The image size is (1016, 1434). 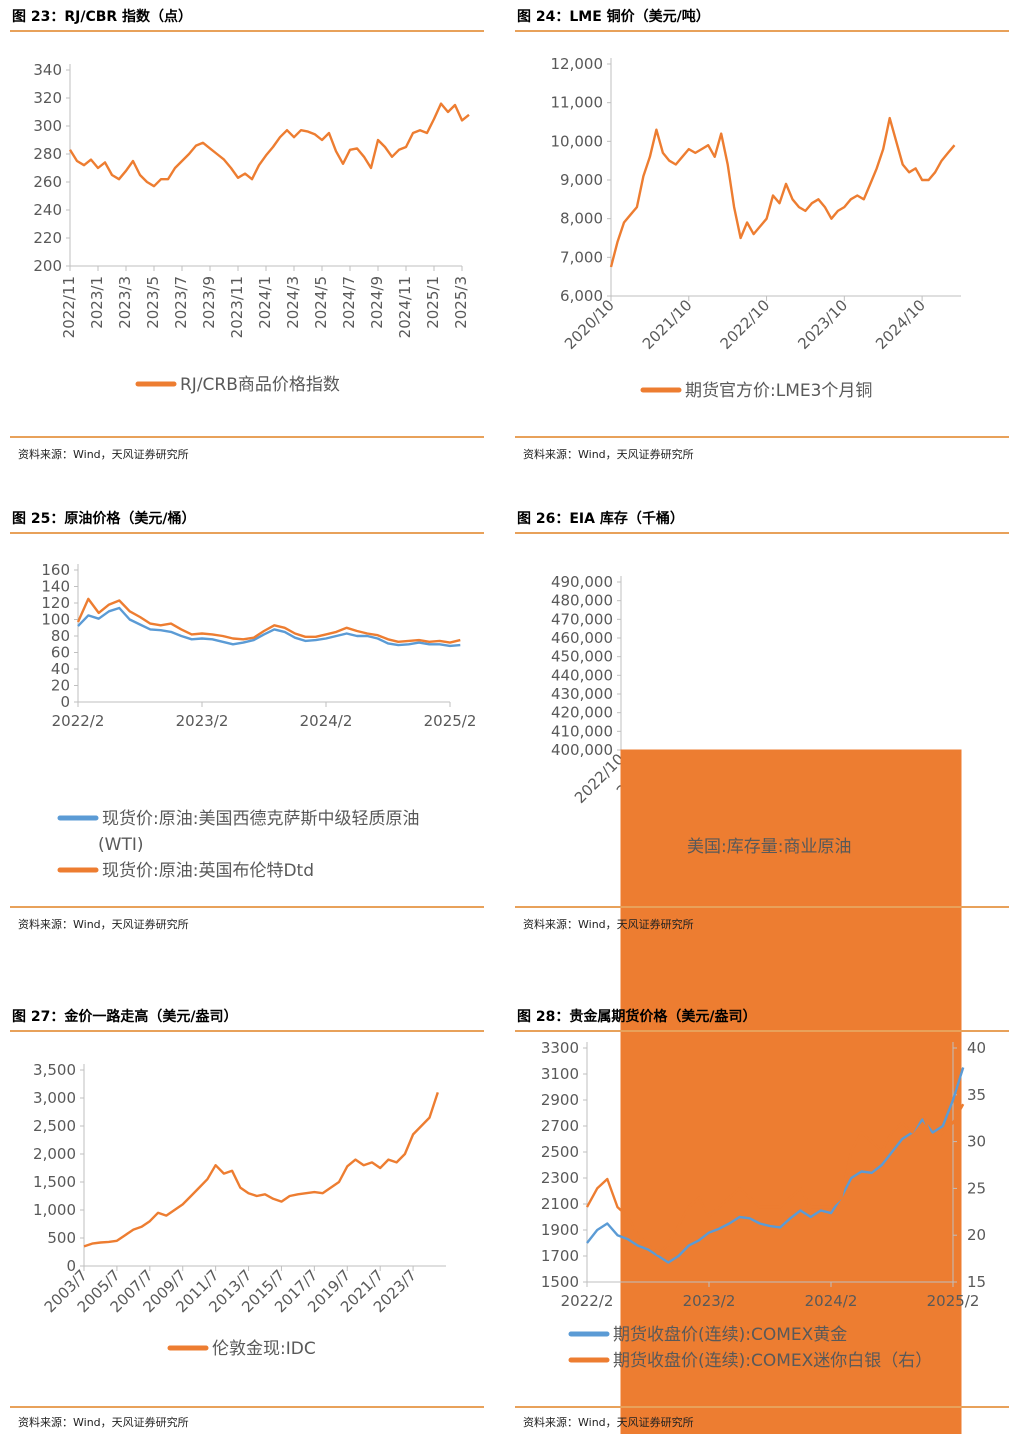 What do you see at coordinates (47, 238) in the screenshot?
I see `y-tick-label: 220` at bounding box center [47, 238].